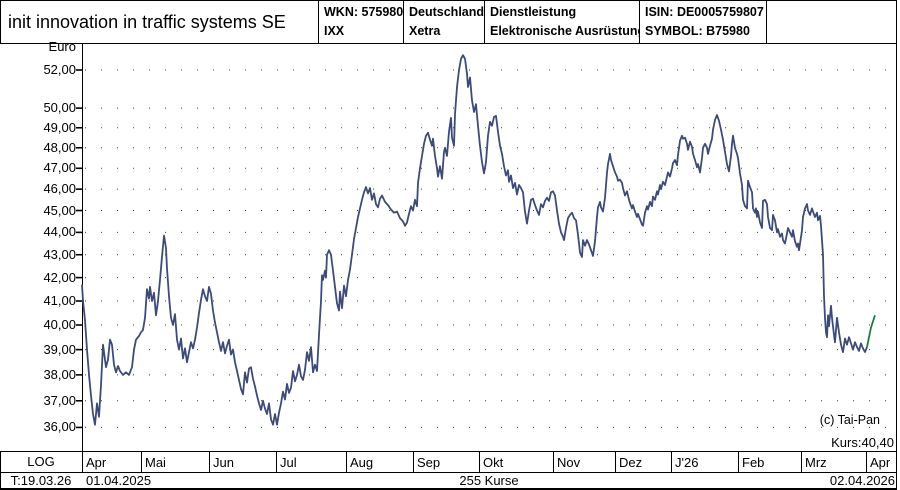  I want to click on x-axis-line, so click(448, 451).